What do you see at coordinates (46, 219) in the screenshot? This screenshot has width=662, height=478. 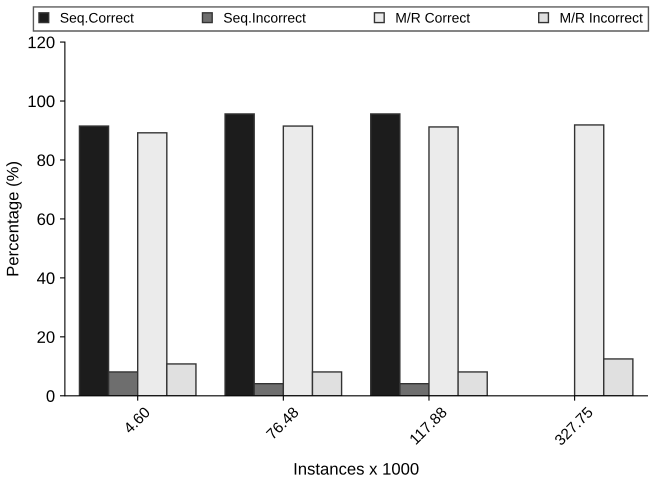 I see `y-tick-label: 60` at bounding box center [46, 219].